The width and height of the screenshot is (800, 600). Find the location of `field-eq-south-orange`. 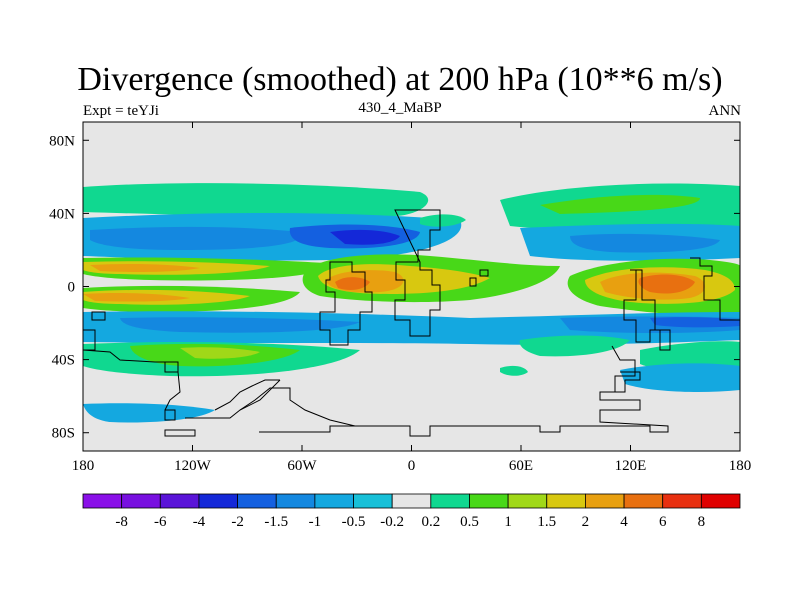

field-eq-south-orange is located at coordinates (136, 297).